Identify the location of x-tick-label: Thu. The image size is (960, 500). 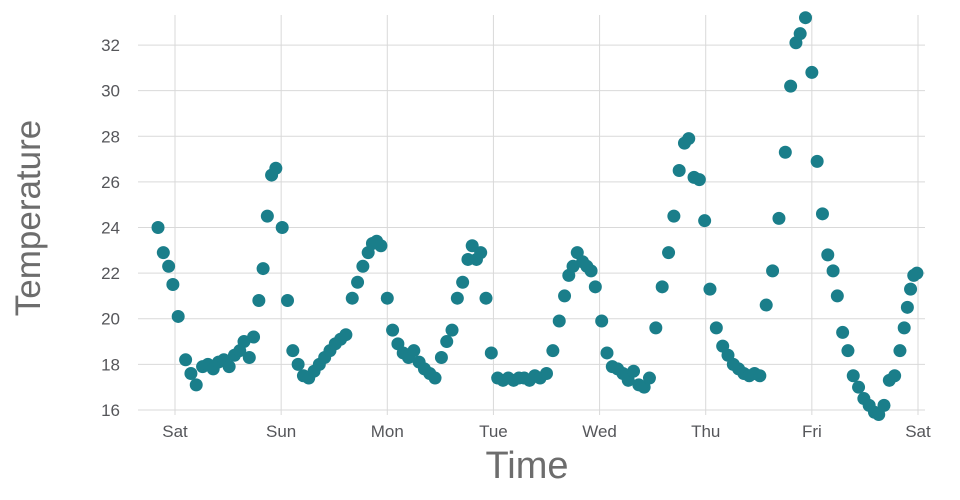
(705, 431).